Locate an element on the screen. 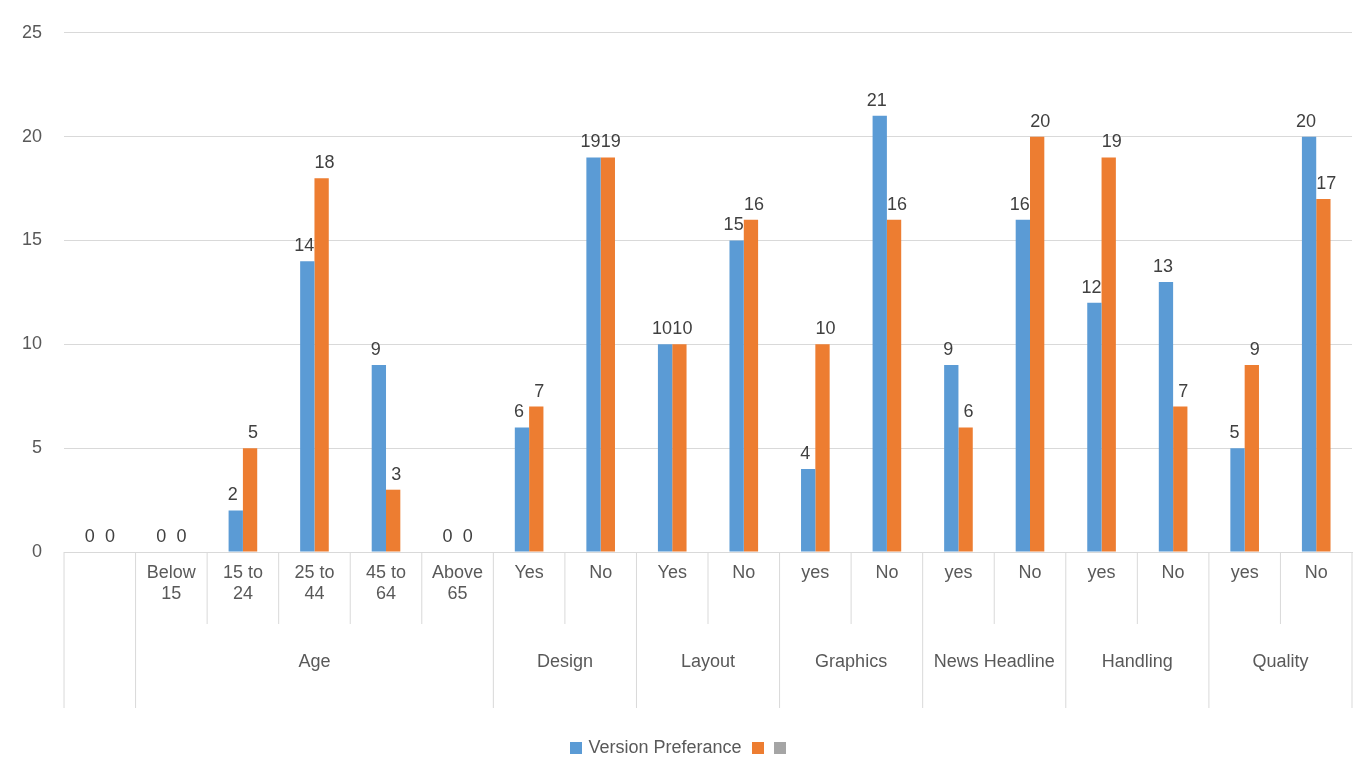 This screenshot has height=764, width=1356. legend-label: Version Preferance is located at coordinates (665, 747).